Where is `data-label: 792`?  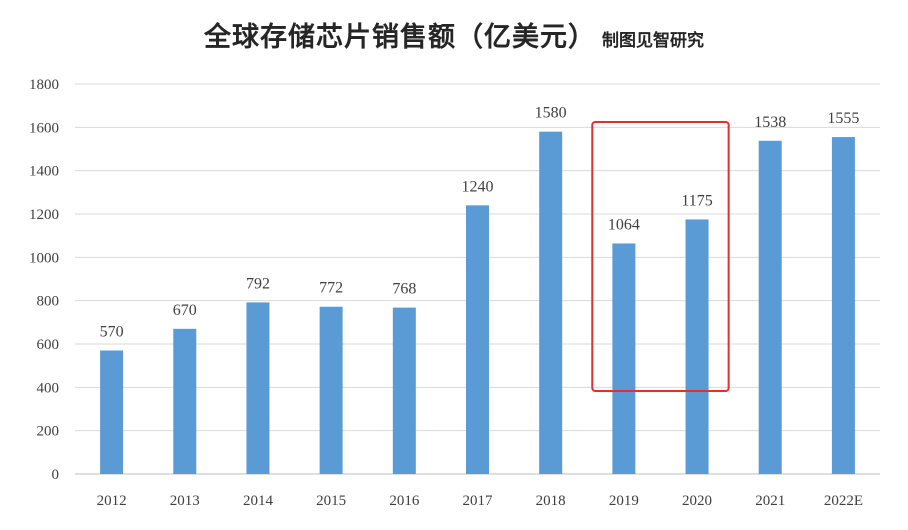 data-label: 792 is located at coordinates (258, 283).